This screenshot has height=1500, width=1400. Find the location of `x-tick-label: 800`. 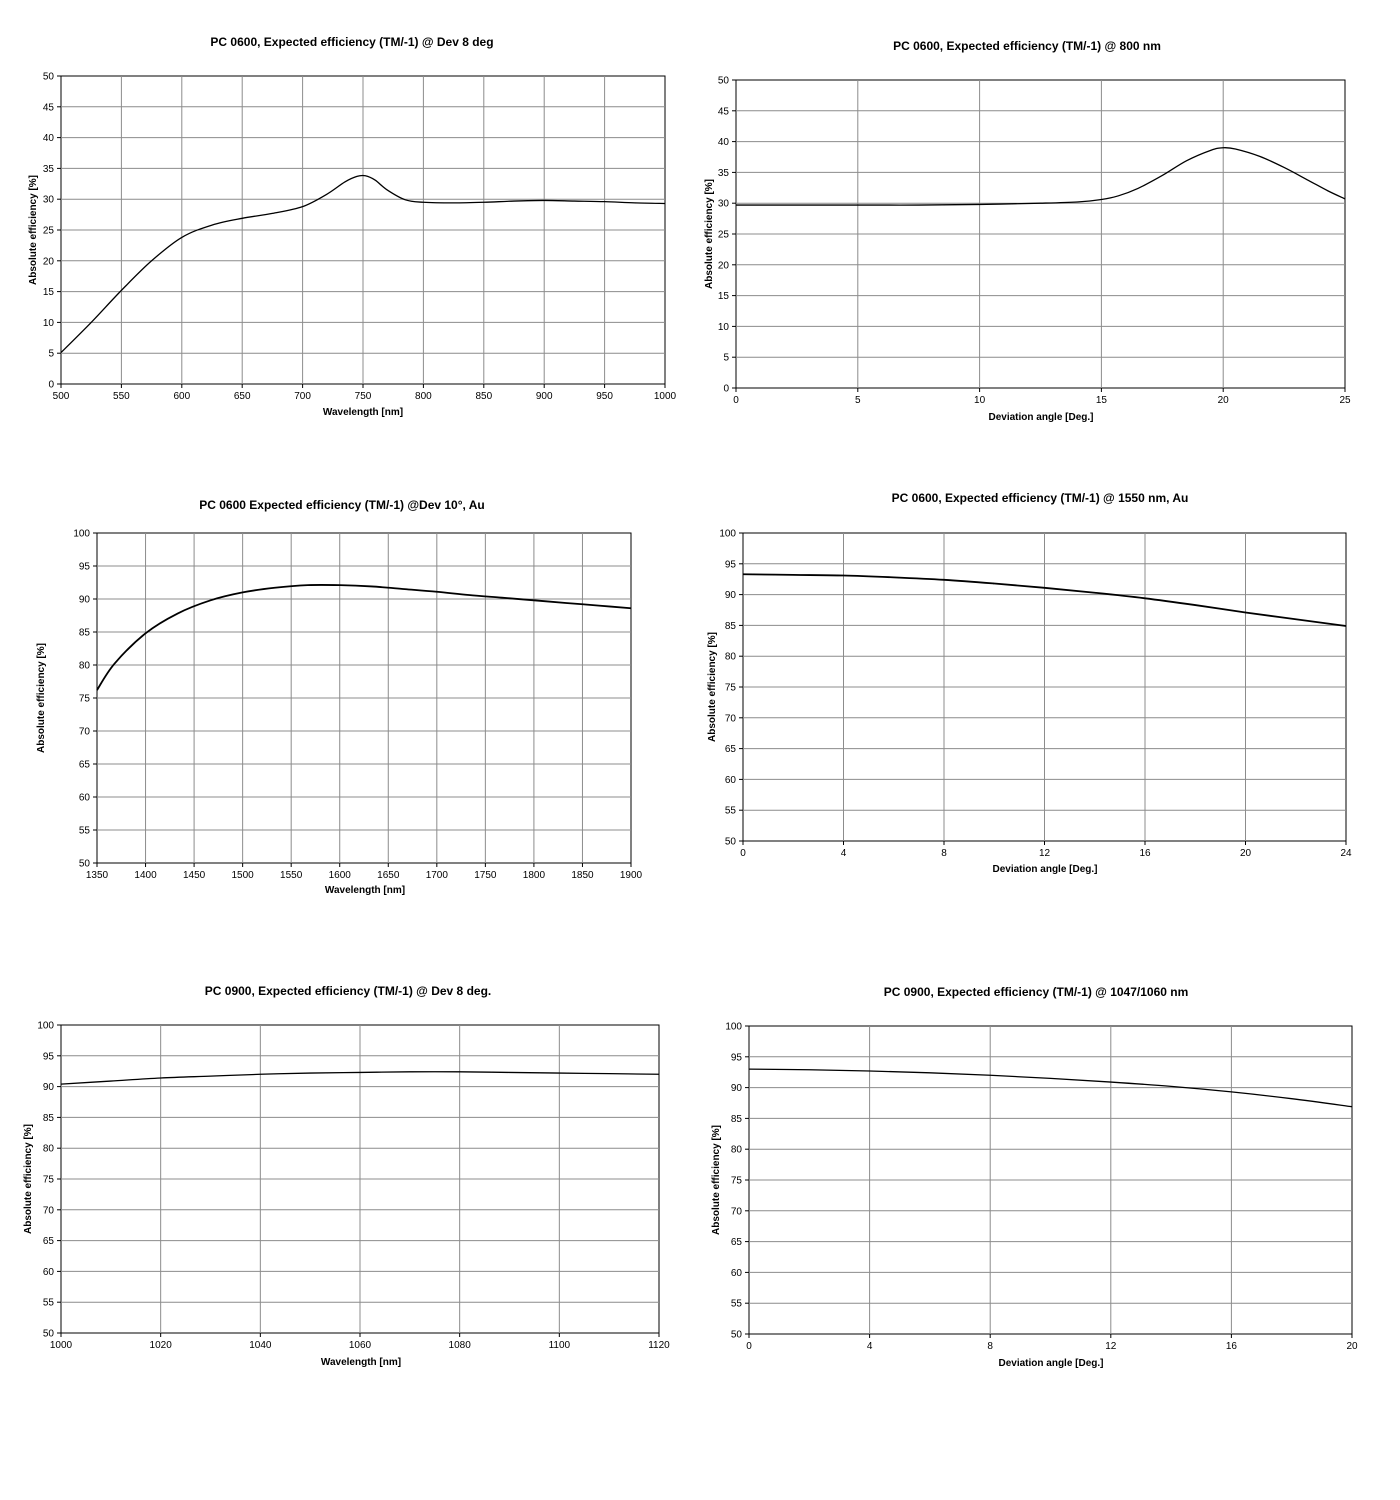

x-tick-label: 800 is located at coordinates (423, 396).